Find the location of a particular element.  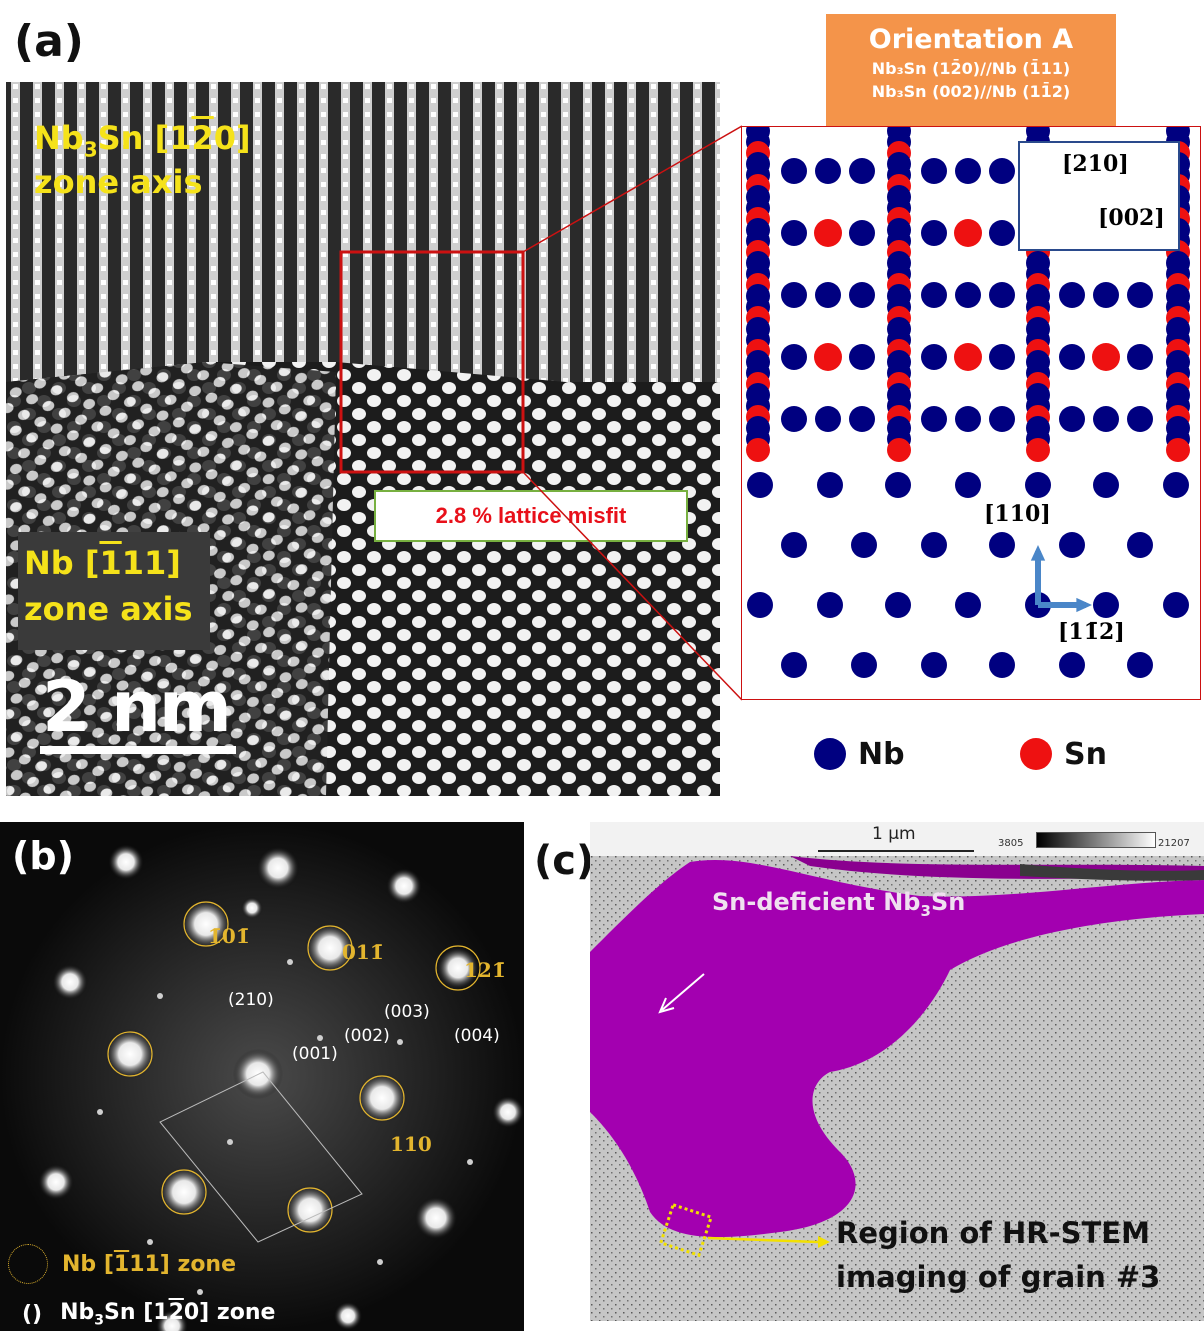

nb3sn-unit-cell is located at coordinates (261, 1157).